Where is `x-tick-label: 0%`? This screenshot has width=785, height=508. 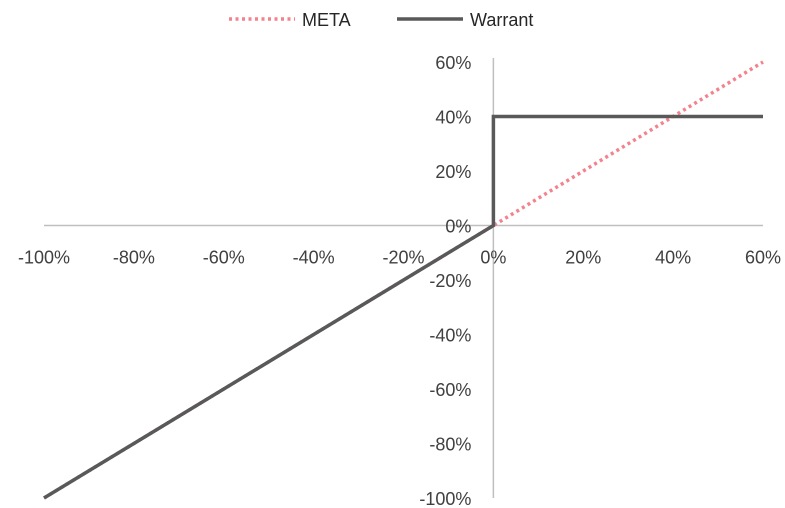 x-tick-label: 0% is located at coordinates (493, 258).